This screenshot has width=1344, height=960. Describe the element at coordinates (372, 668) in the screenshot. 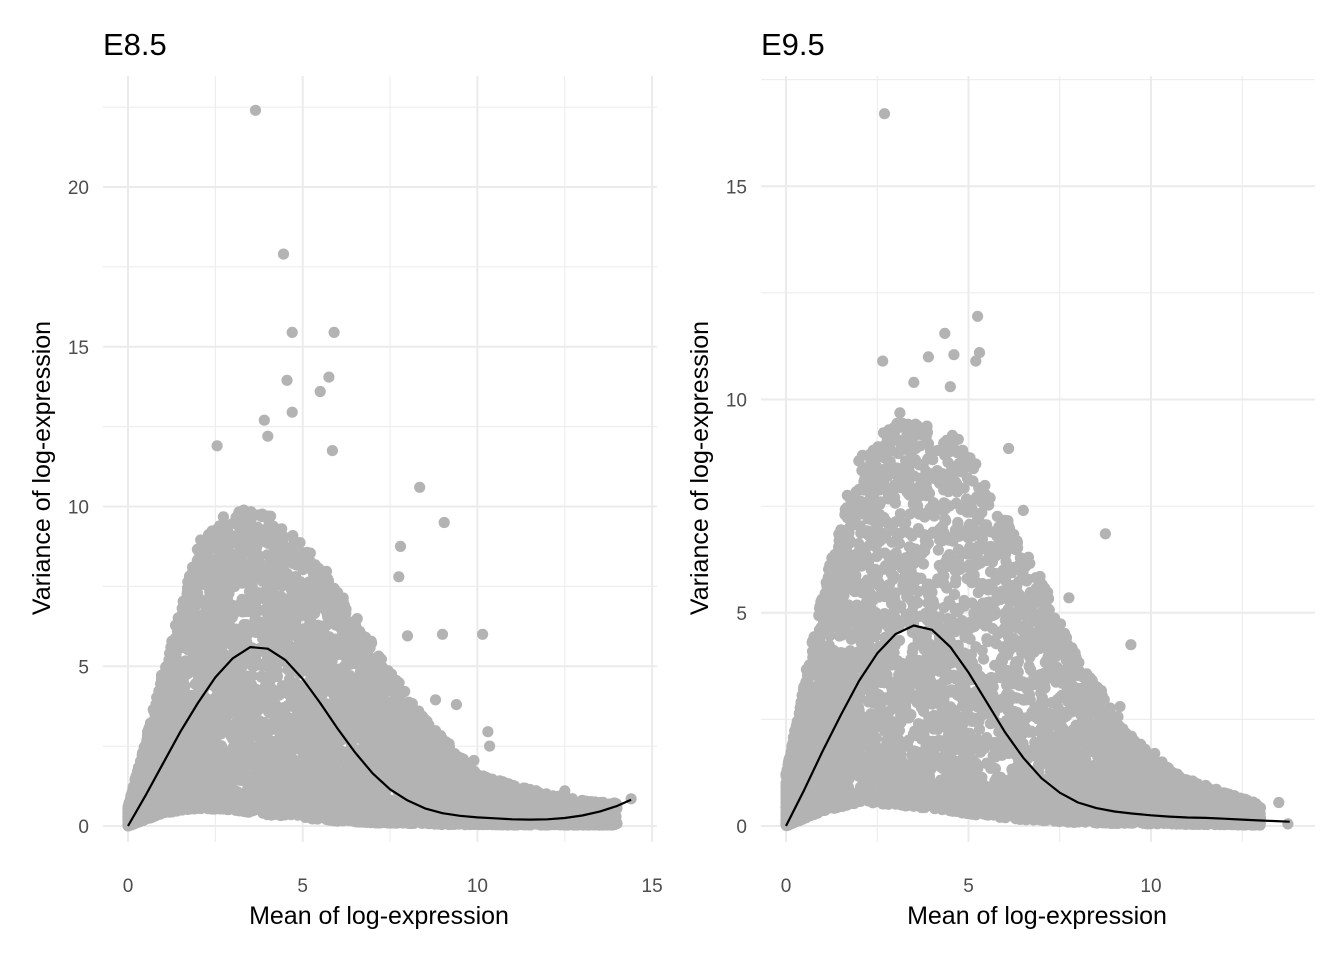

I see `point-cloud` at that location.